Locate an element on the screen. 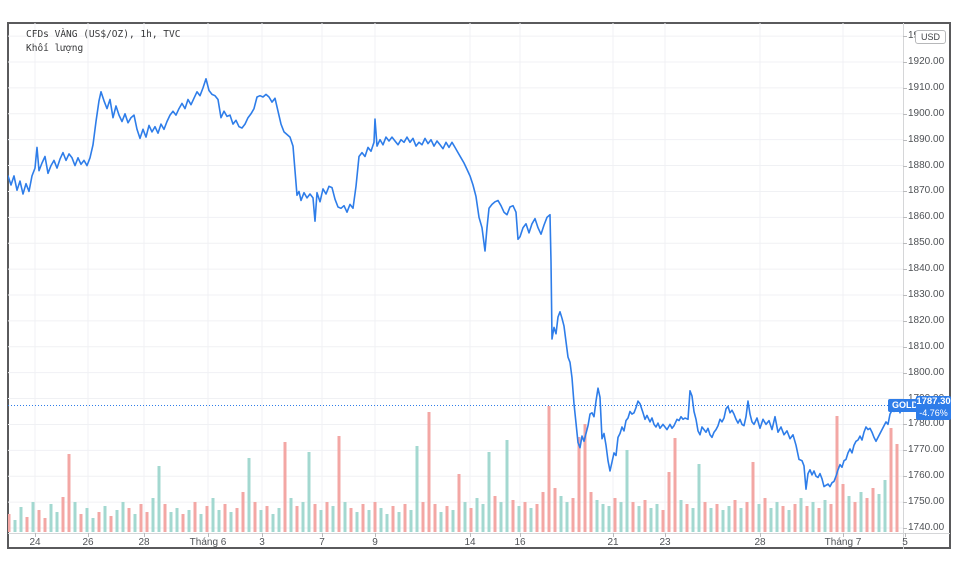  time-axis-label: 9 is located at coordinates (375, 542).